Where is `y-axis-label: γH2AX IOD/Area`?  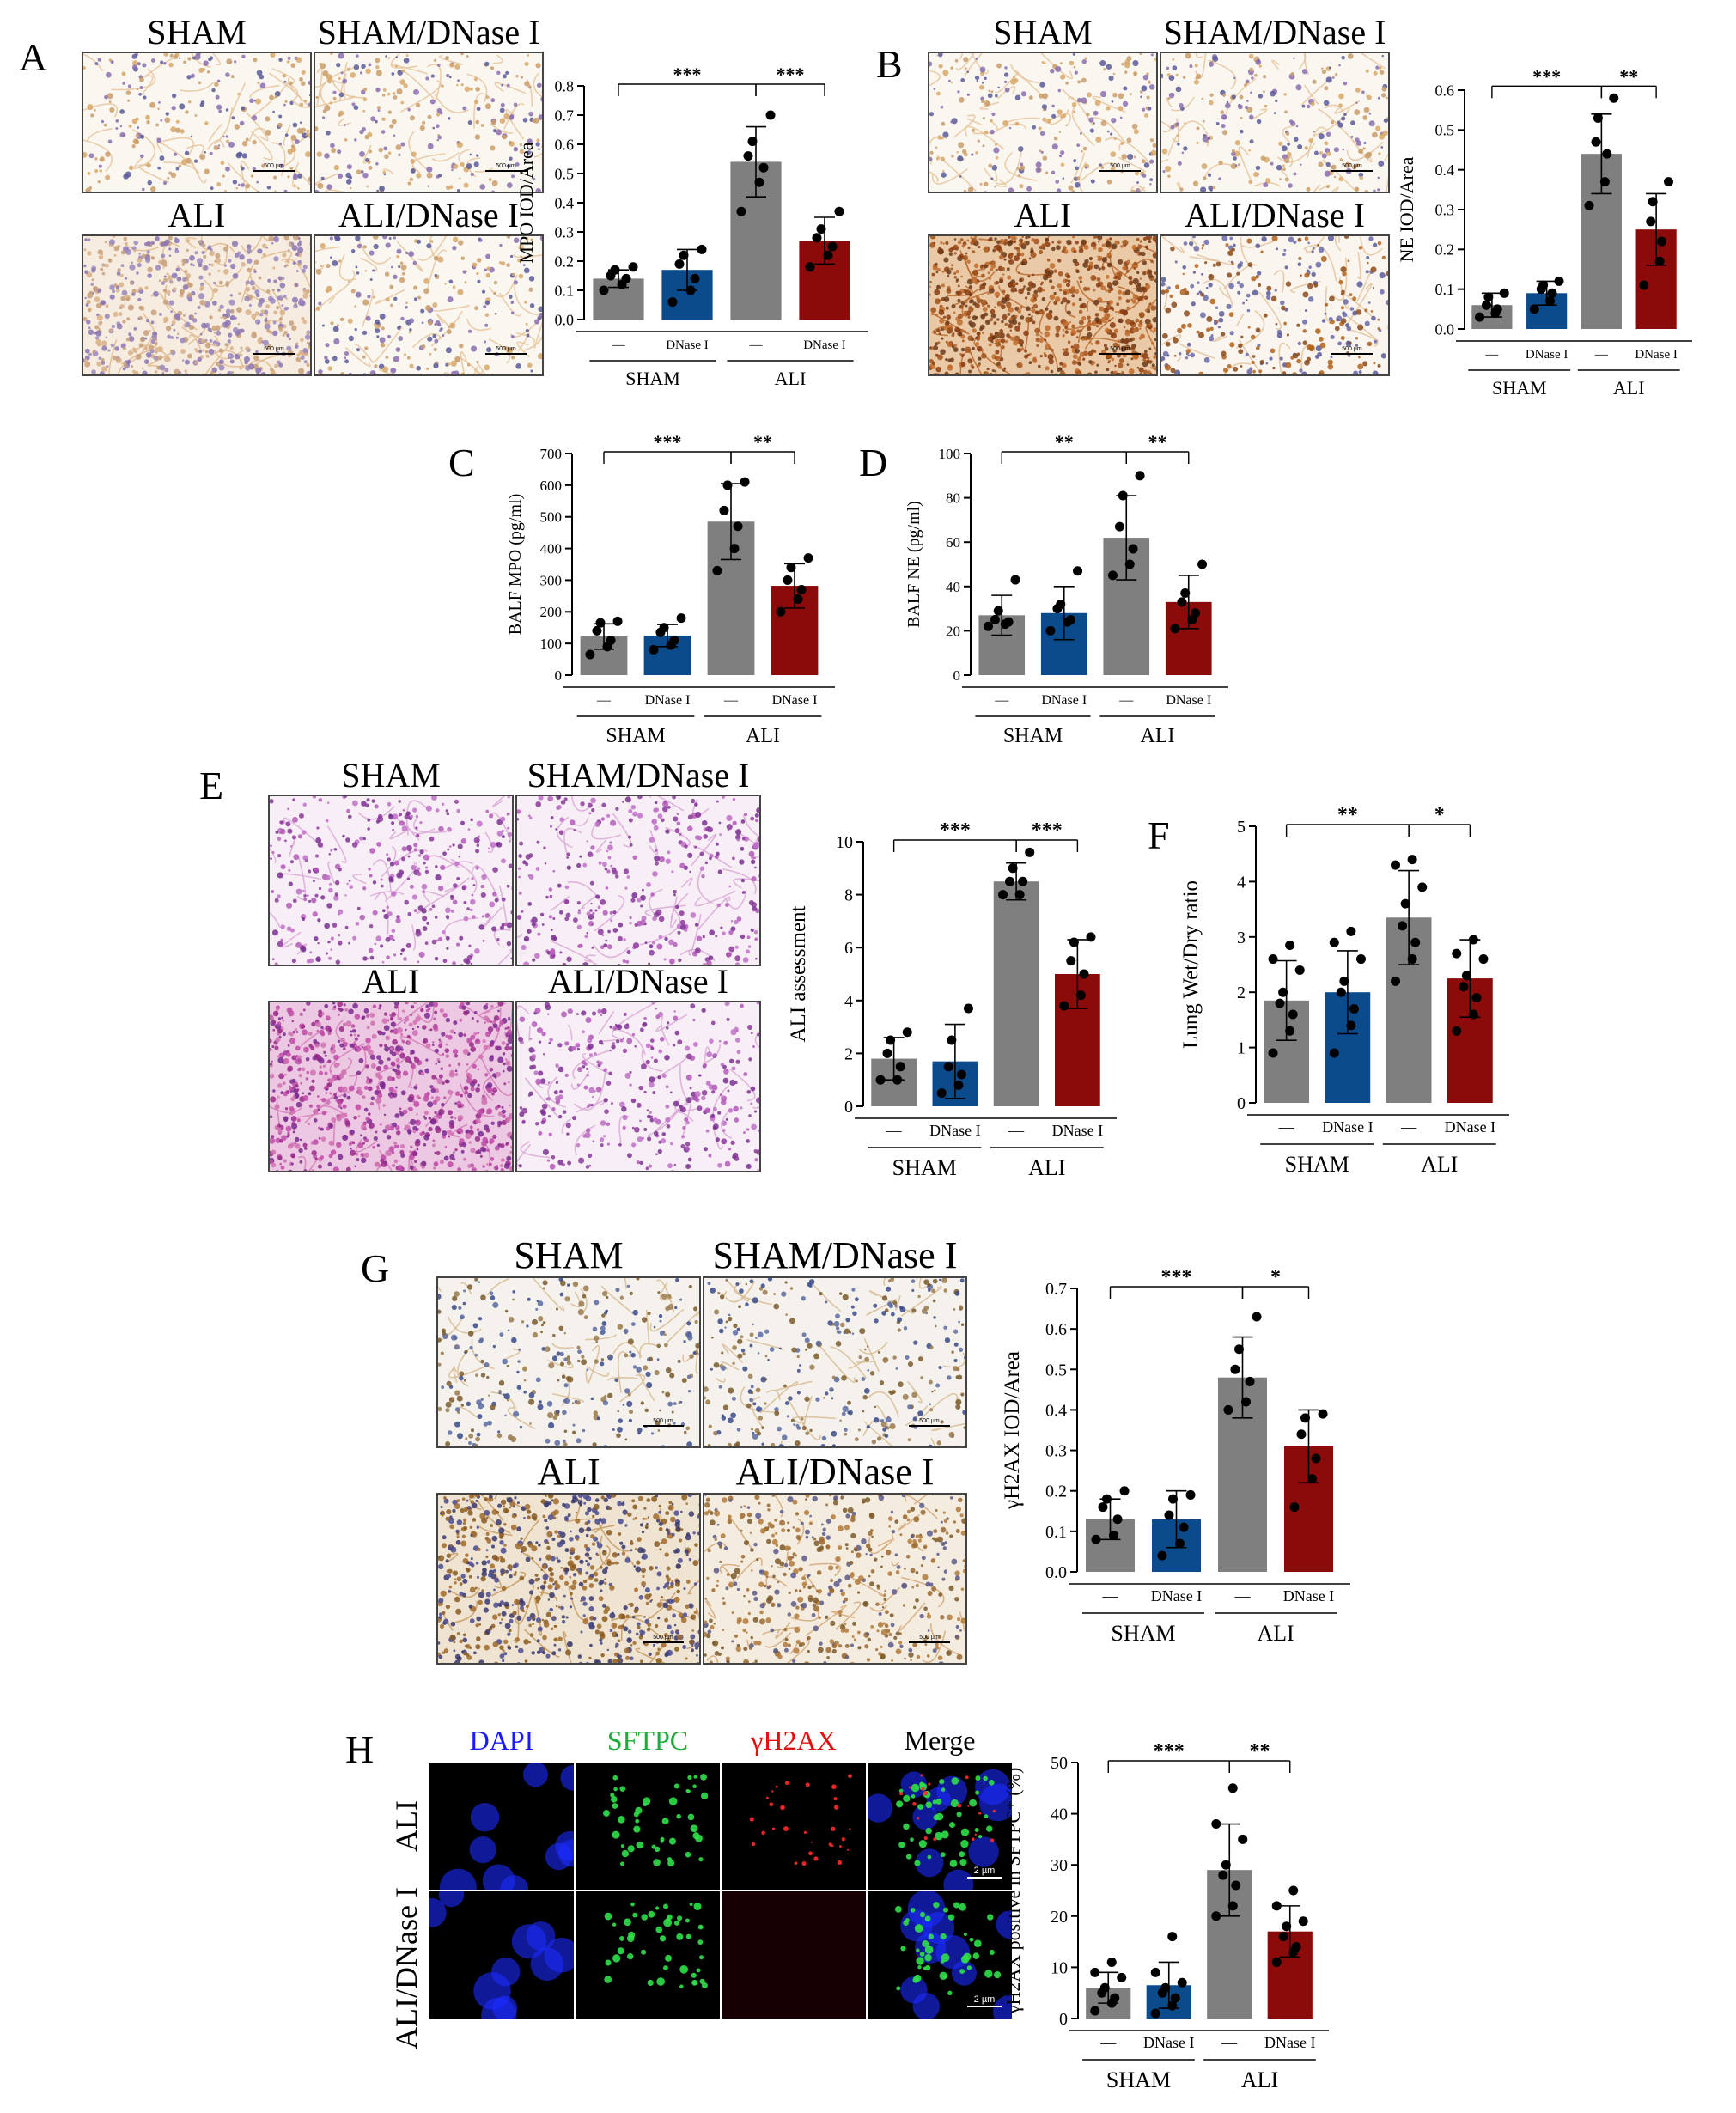
y-axis-label: γH2AX IOD/Area is located at coordinates (1013, 1430).